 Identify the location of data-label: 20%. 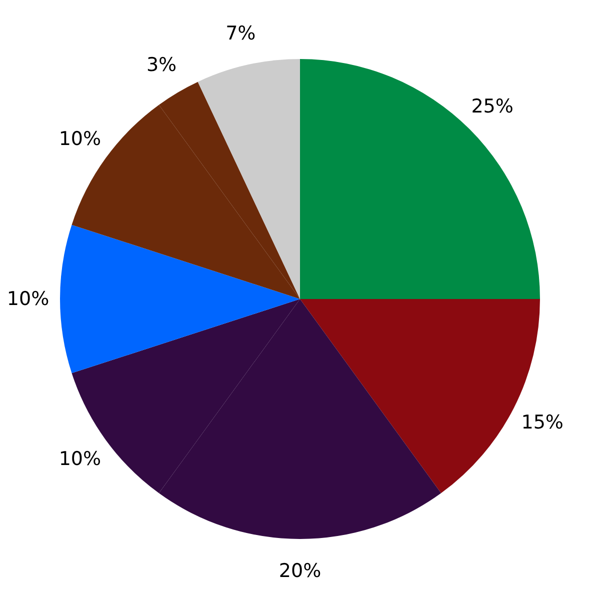
(300, 571).